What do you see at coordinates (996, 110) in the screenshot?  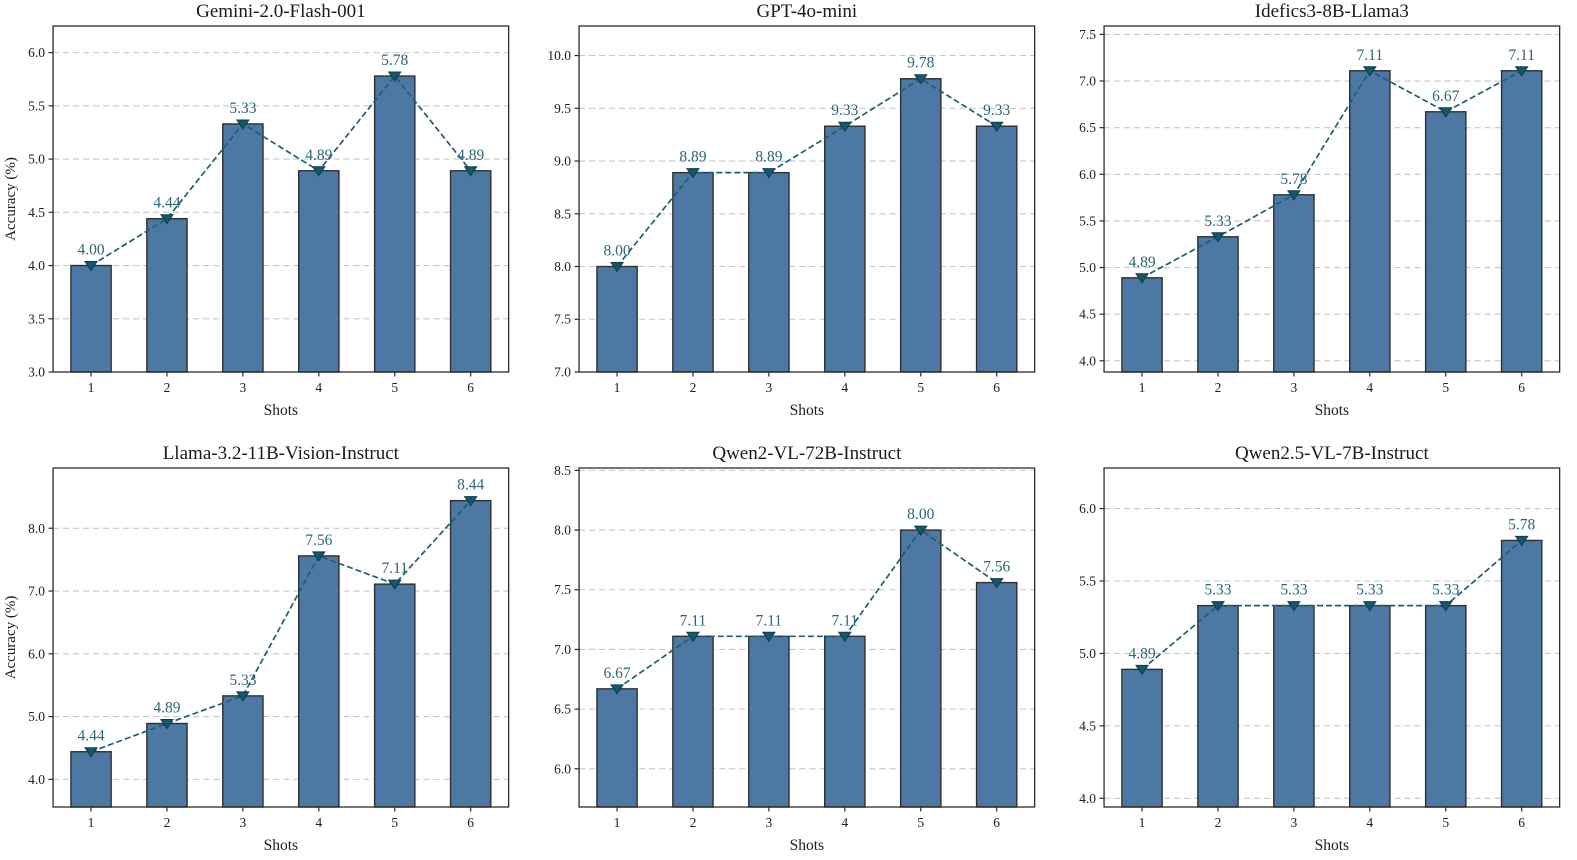 I see `value-label: 9.33` at bounding box center [996, 110].